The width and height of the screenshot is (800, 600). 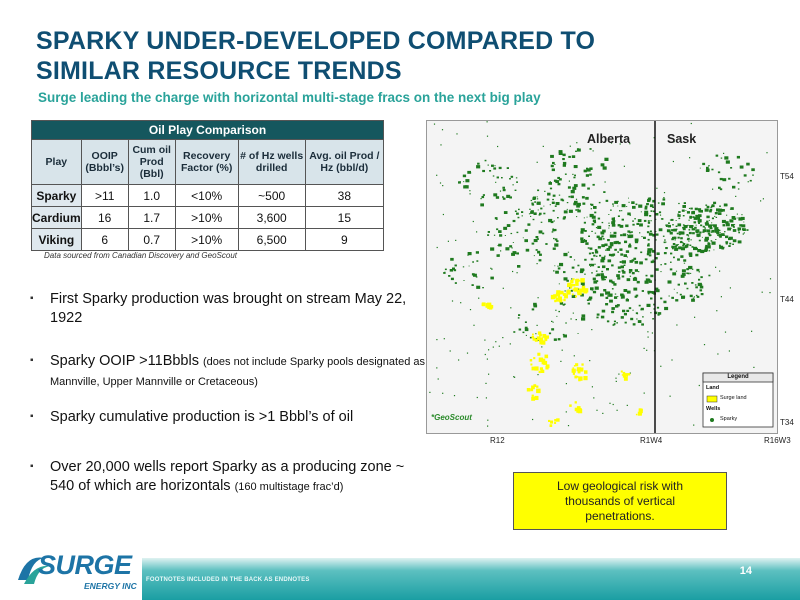 What do you see at coordinates (207, 130) in the screenshot?
I see `table-title: Oil Play Comparison` at bounding box center [207, 130].